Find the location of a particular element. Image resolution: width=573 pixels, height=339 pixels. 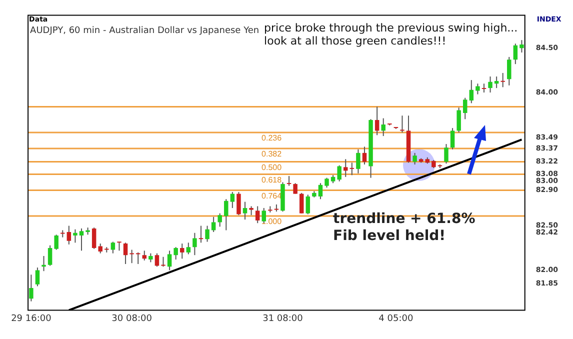

annotation: 0.236 is located at coordinates (272, 138).